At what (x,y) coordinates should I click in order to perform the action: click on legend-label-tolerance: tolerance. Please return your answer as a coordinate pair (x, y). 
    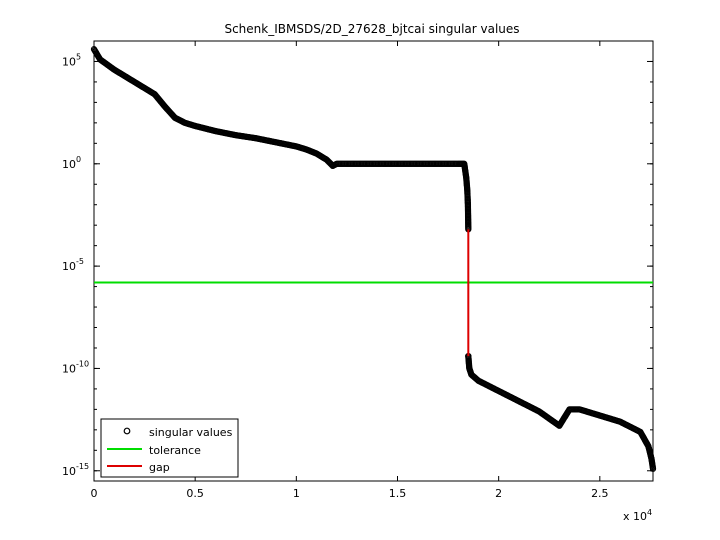
    Looking at the image, I should click on (175, 450).